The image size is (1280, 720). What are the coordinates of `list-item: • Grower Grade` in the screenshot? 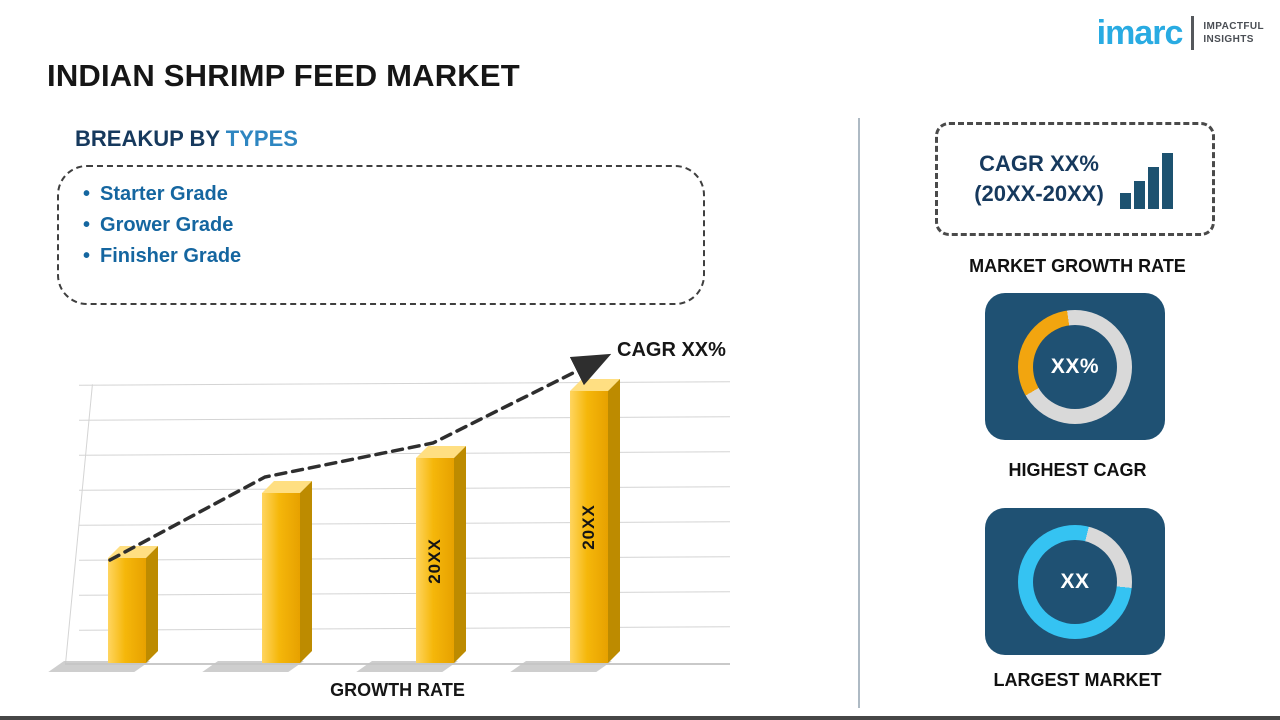 It's located at (381, 225).